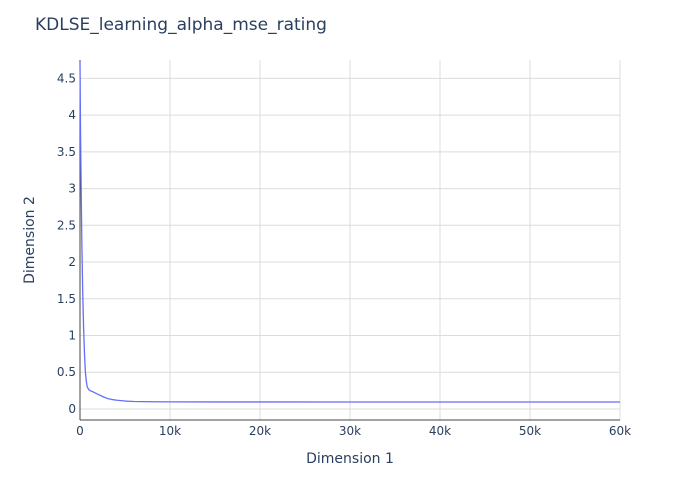  Describe the element at coordinates (72, 189) in the screenshot. I see `y-tick-label: 3` at that location.